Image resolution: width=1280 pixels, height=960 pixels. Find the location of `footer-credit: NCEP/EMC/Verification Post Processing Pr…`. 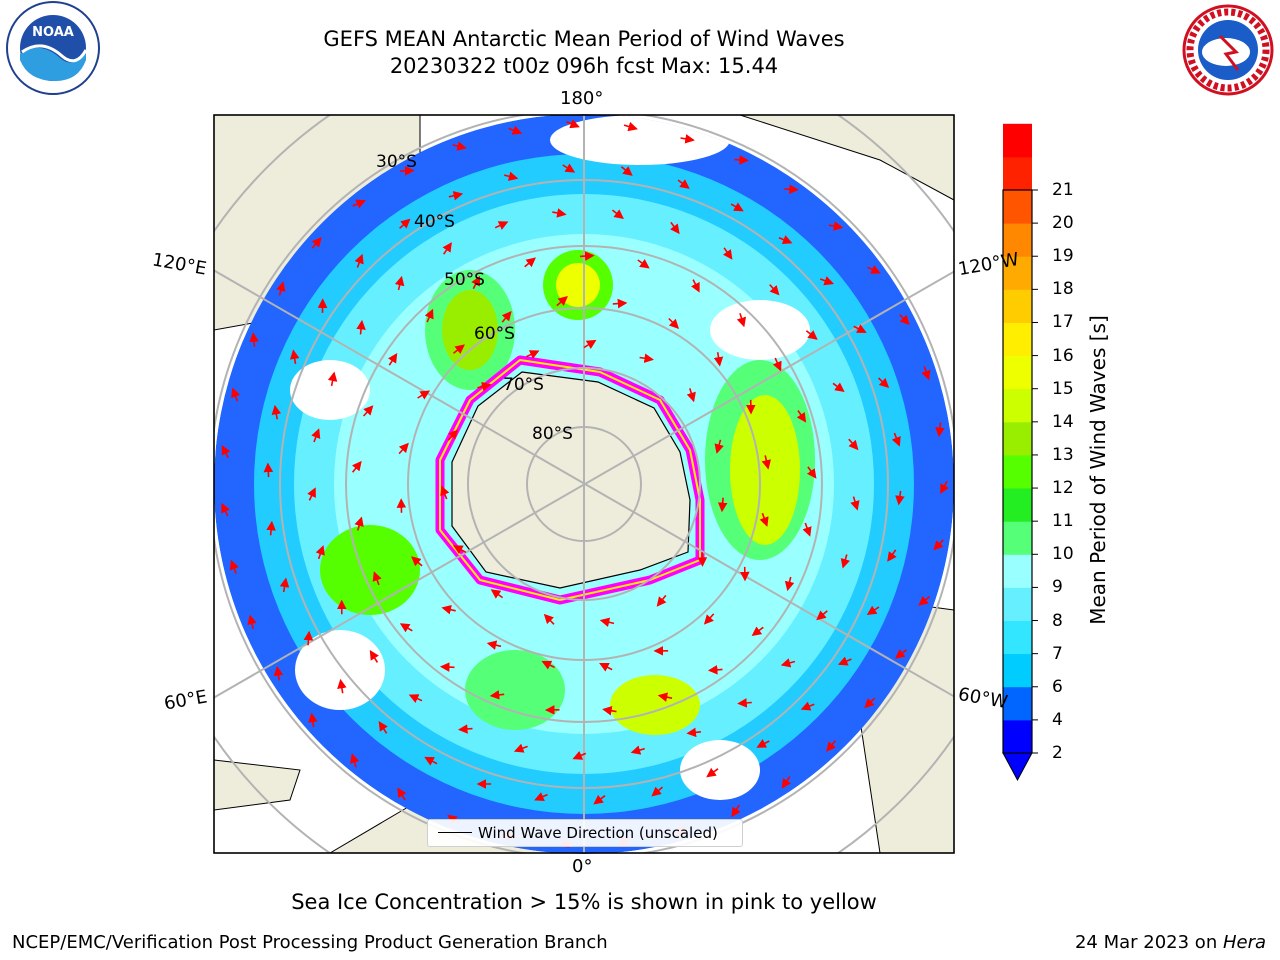

footer-credit: NCEP/EMC/Verification Post Processing Pr… is located at coordinates (310, 942).